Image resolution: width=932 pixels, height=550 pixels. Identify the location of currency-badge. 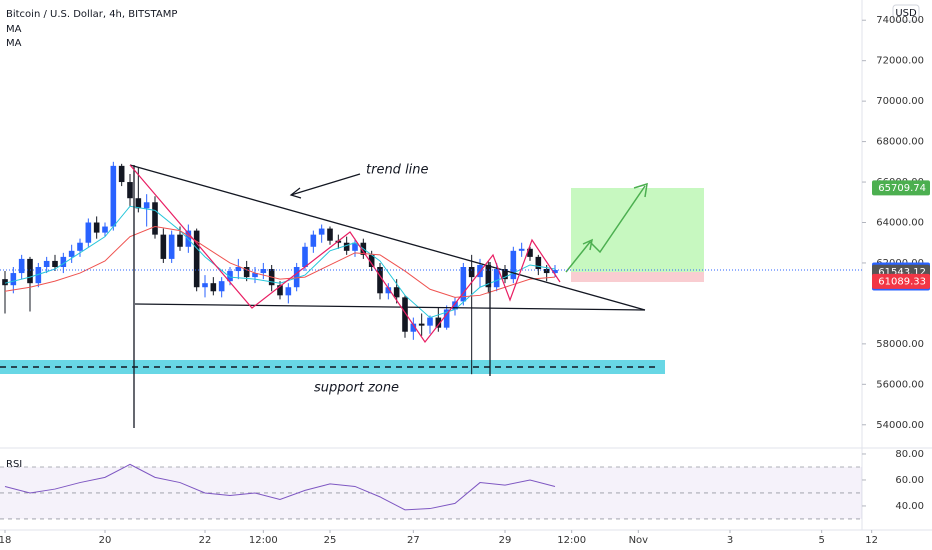
(906, 13).